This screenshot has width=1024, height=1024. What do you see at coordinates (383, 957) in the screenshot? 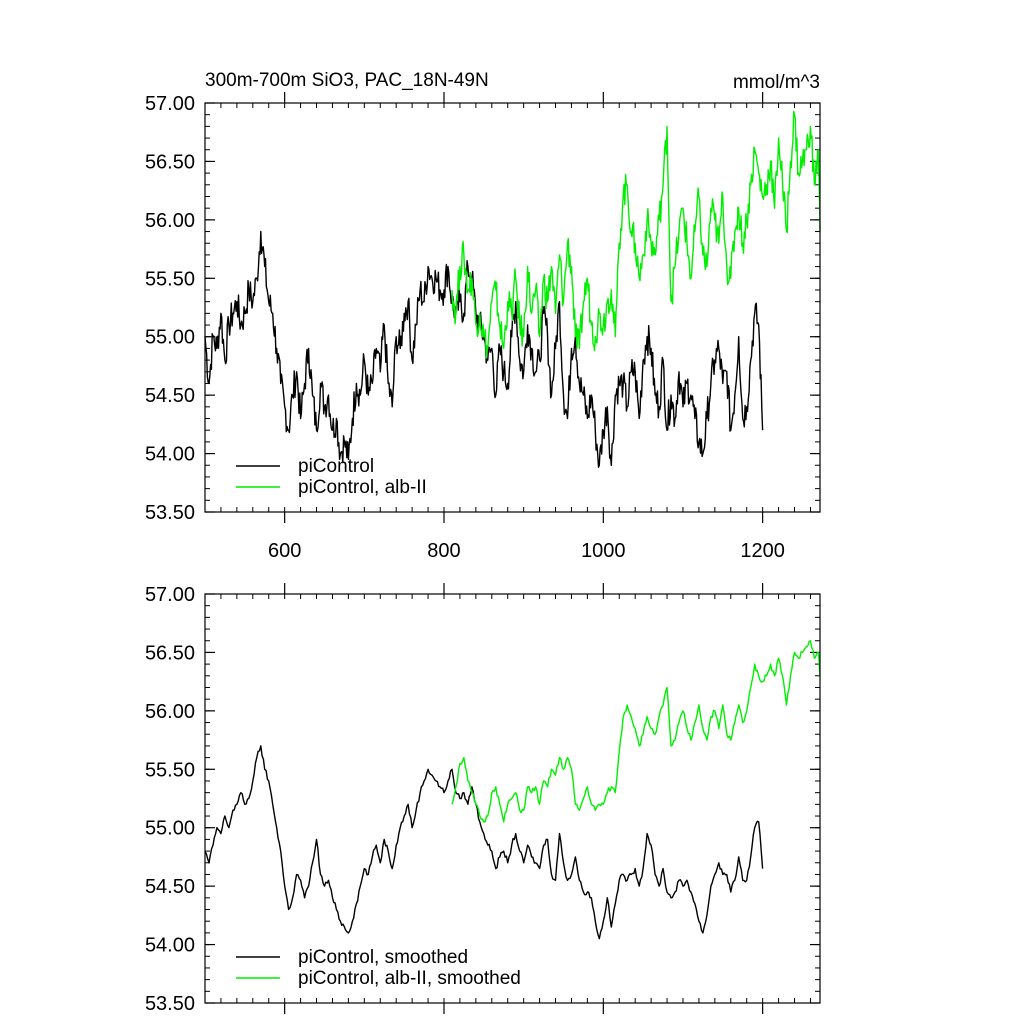
I see `legend-label: piControl, smoothed` at bounding box center [383, 957].